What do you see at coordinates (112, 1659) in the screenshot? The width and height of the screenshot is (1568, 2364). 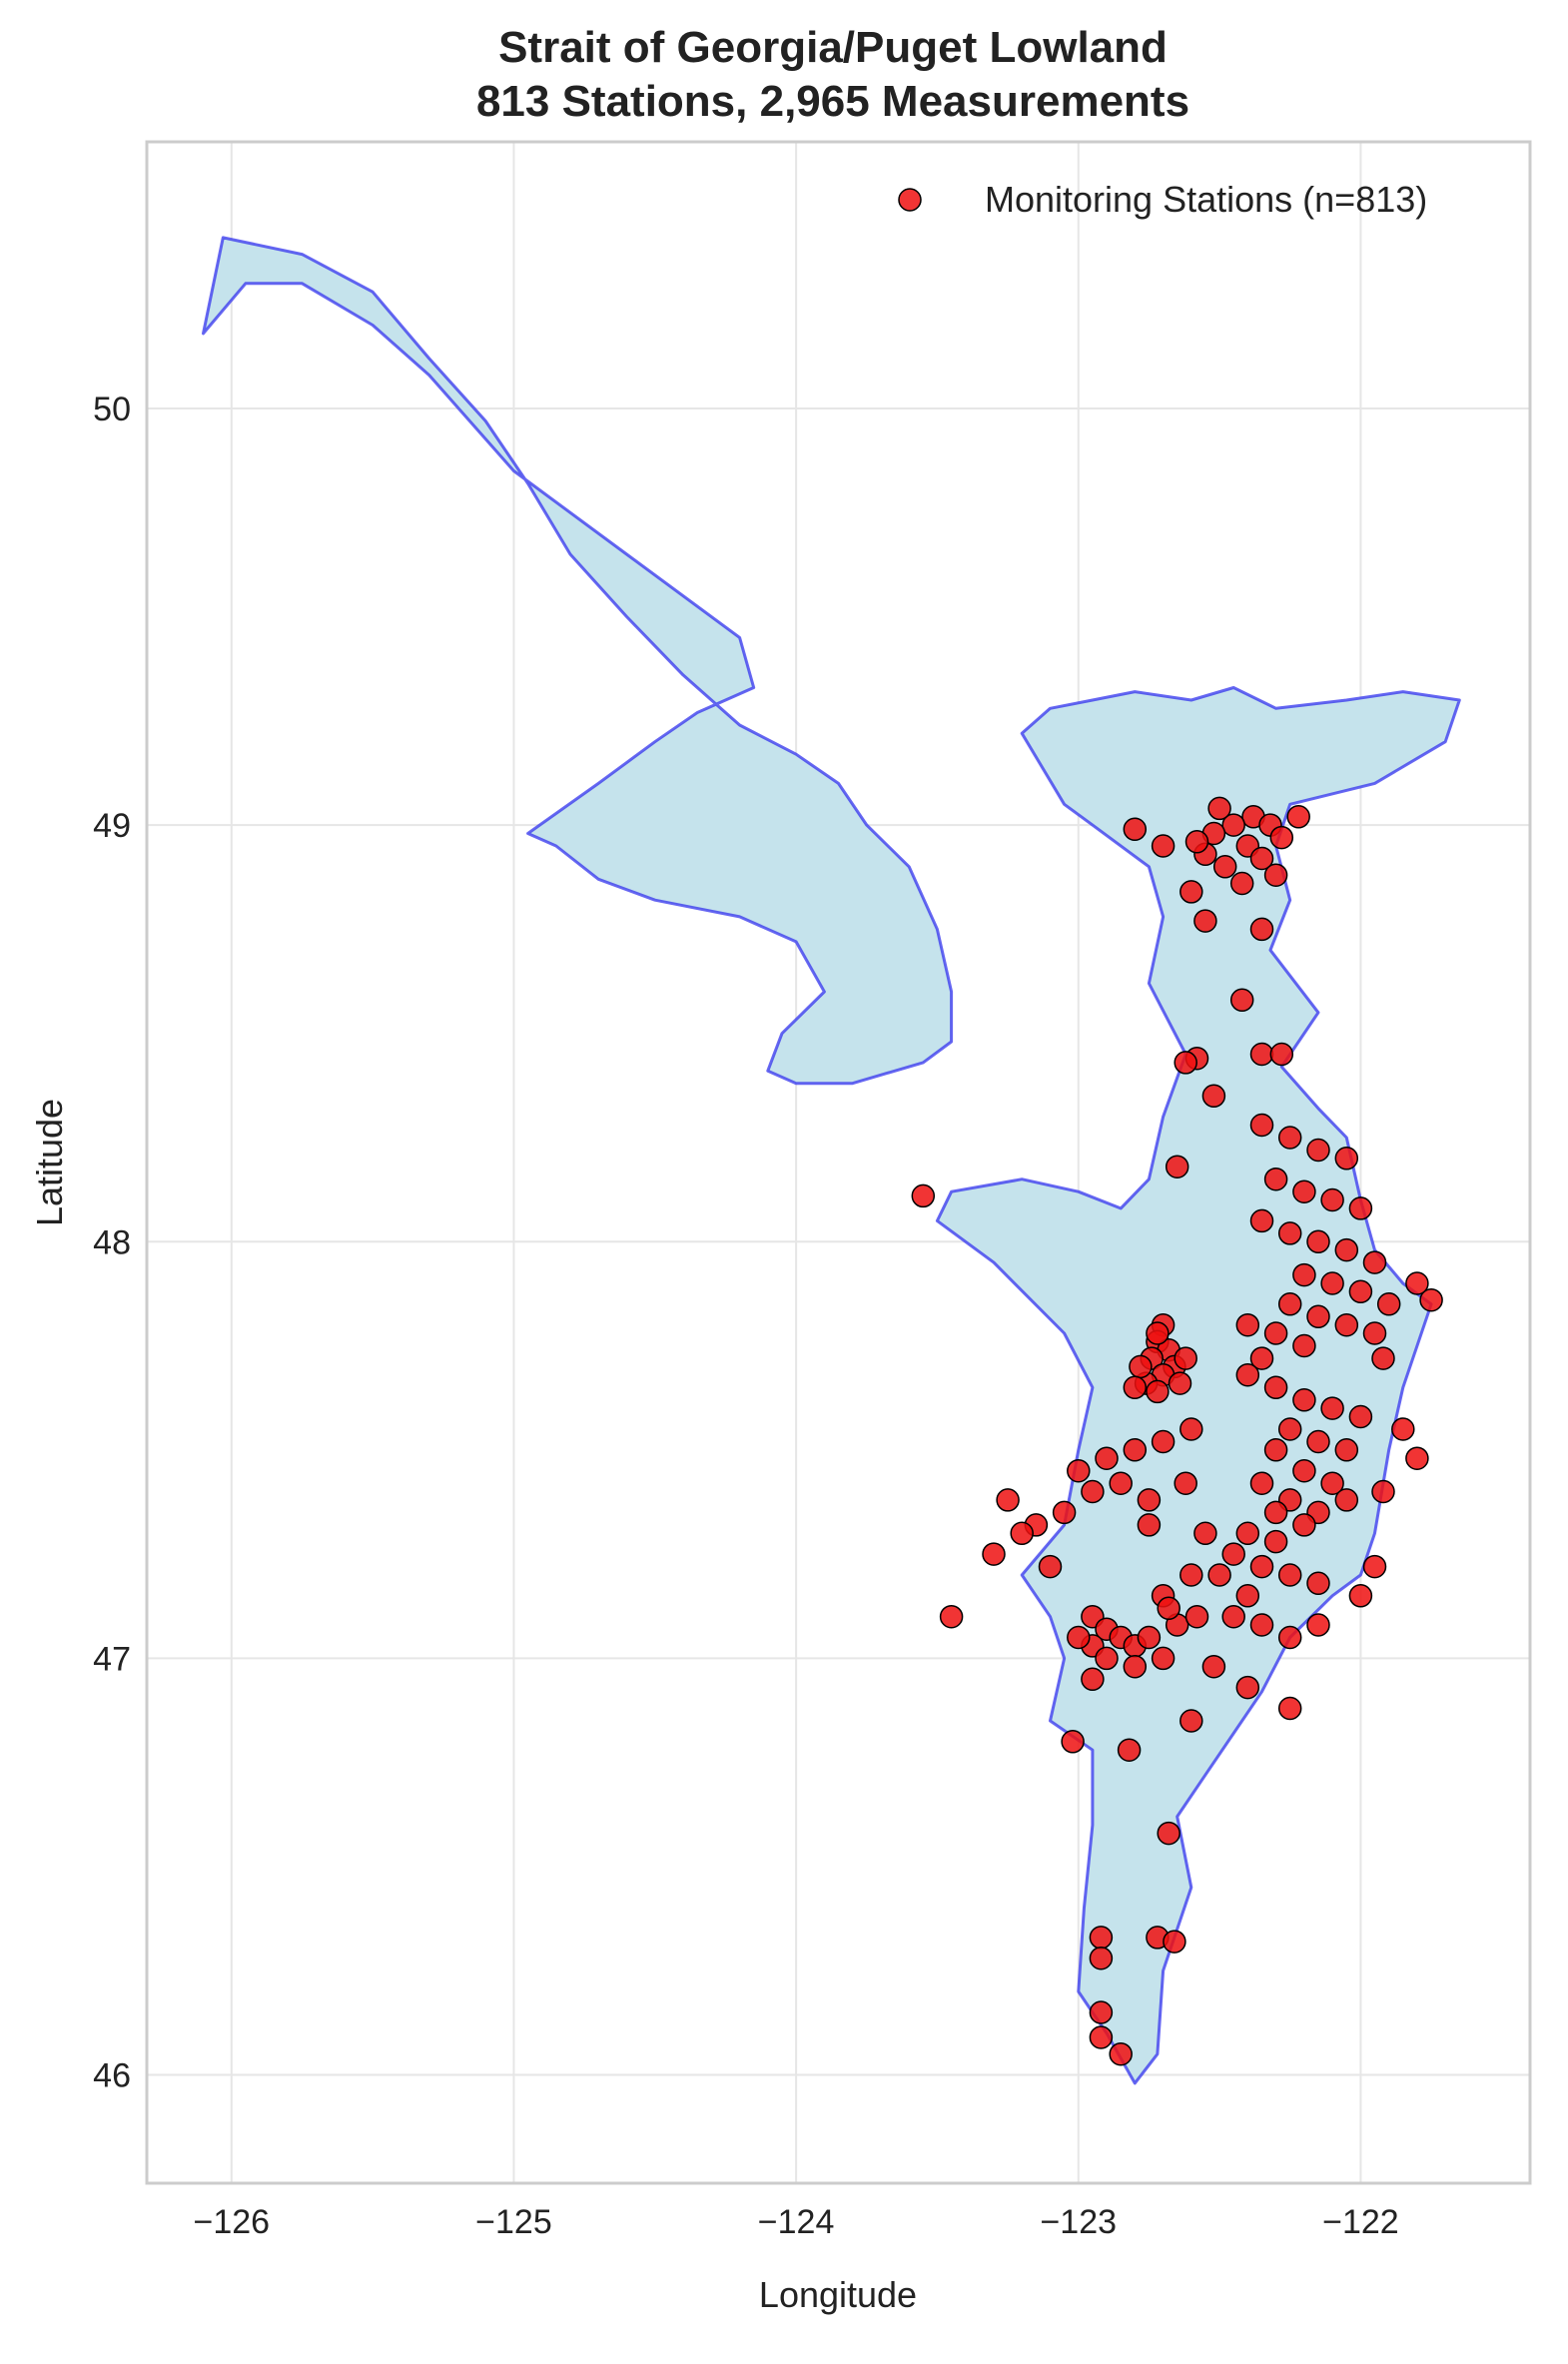 I see `y-tick-label: 47` at bounding box center [112, 1659].